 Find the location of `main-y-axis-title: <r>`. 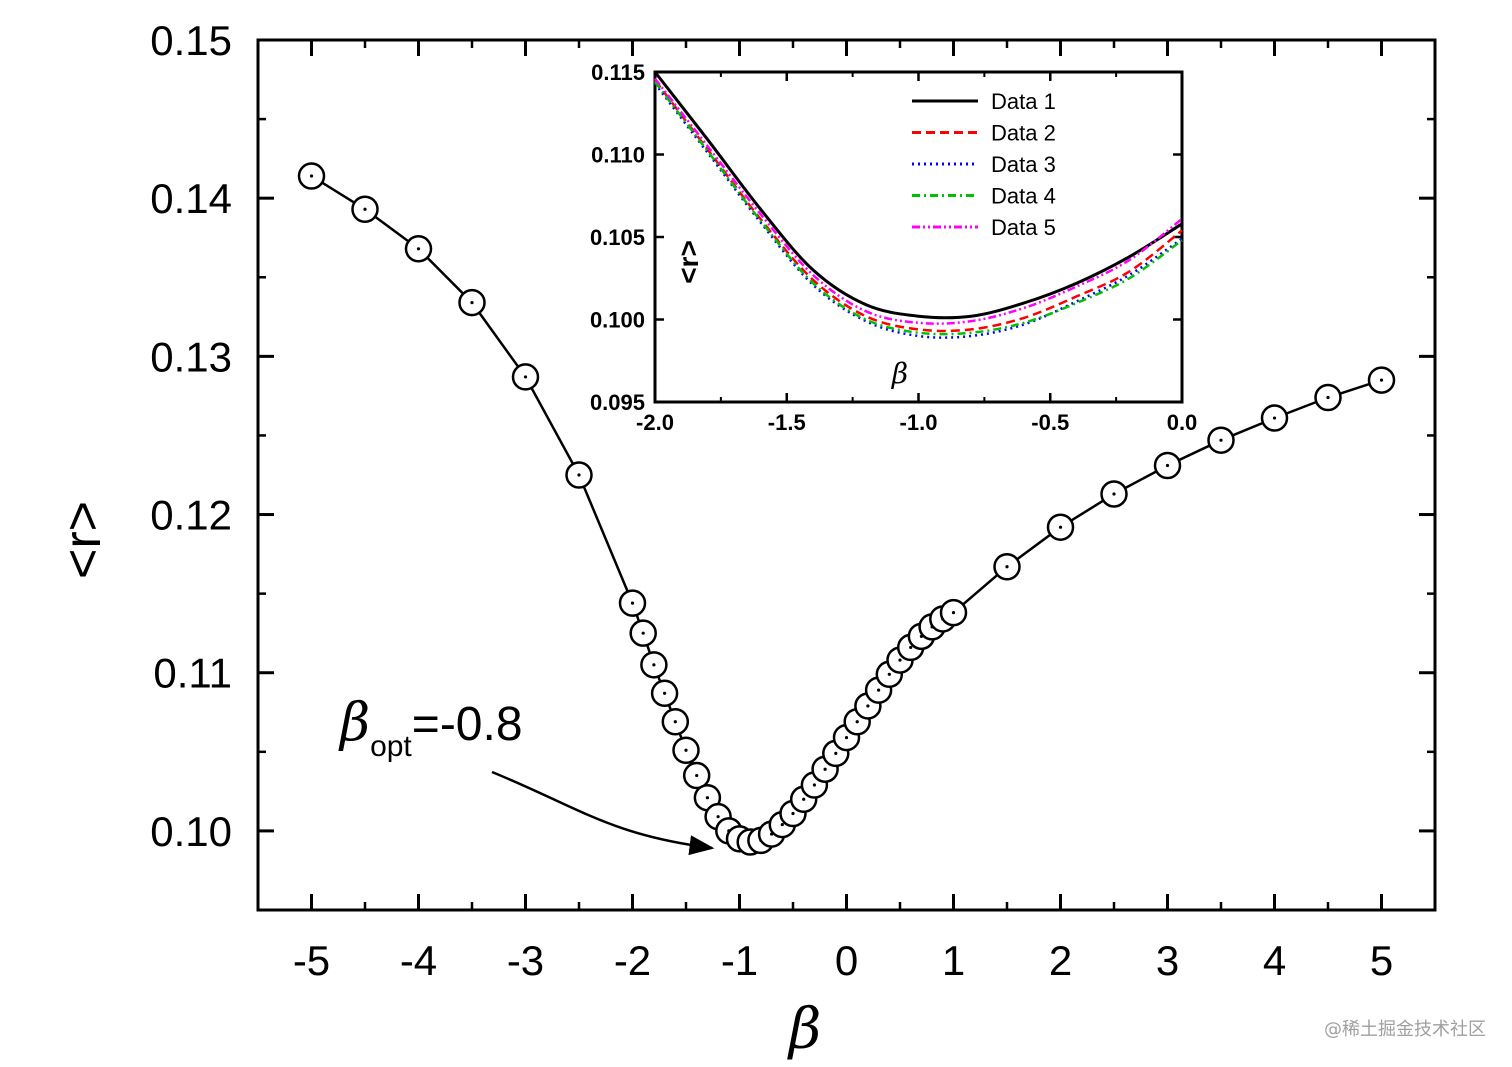

main-y-axis-title: <r> is located at coordinates (83, 540).